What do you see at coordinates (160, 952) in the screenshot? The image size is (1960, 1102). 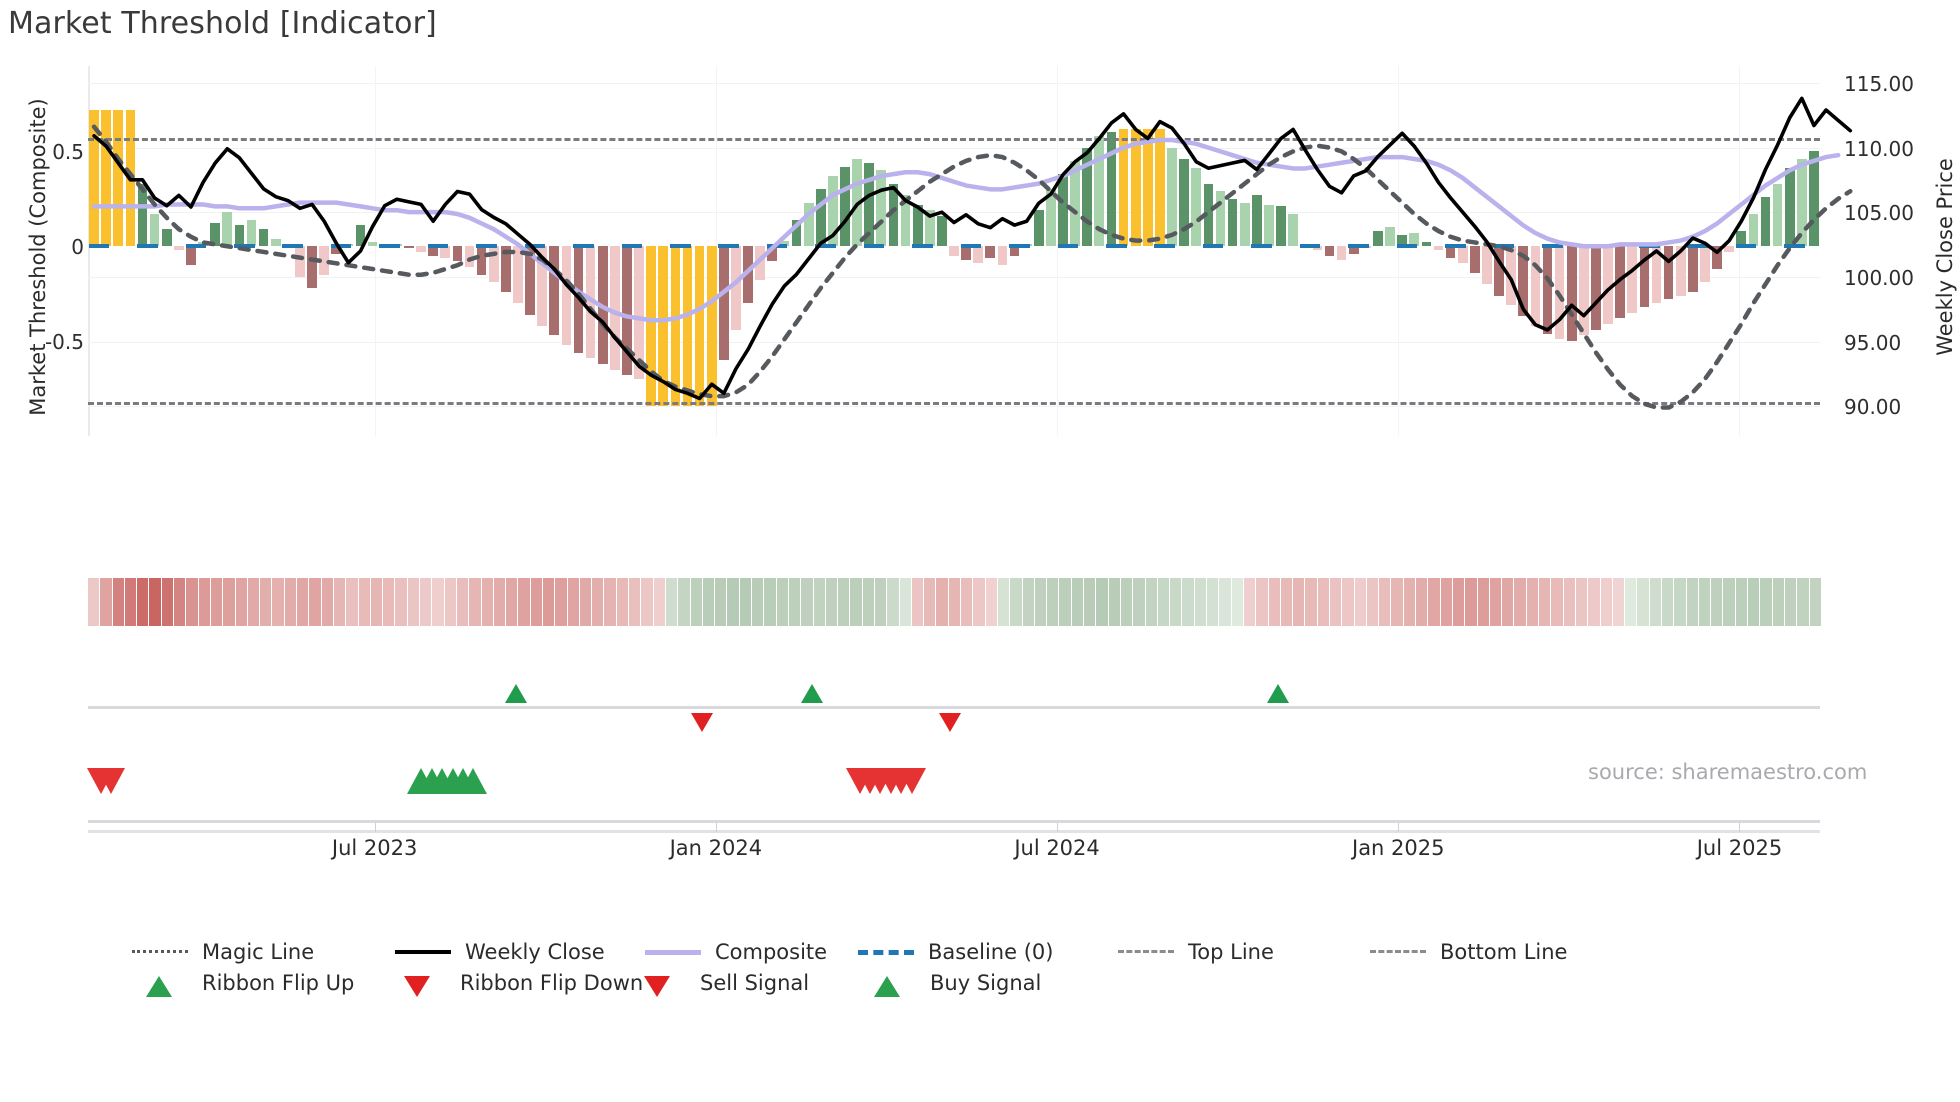 I see `line-dotted-icon` at bounding box center [160, 952].